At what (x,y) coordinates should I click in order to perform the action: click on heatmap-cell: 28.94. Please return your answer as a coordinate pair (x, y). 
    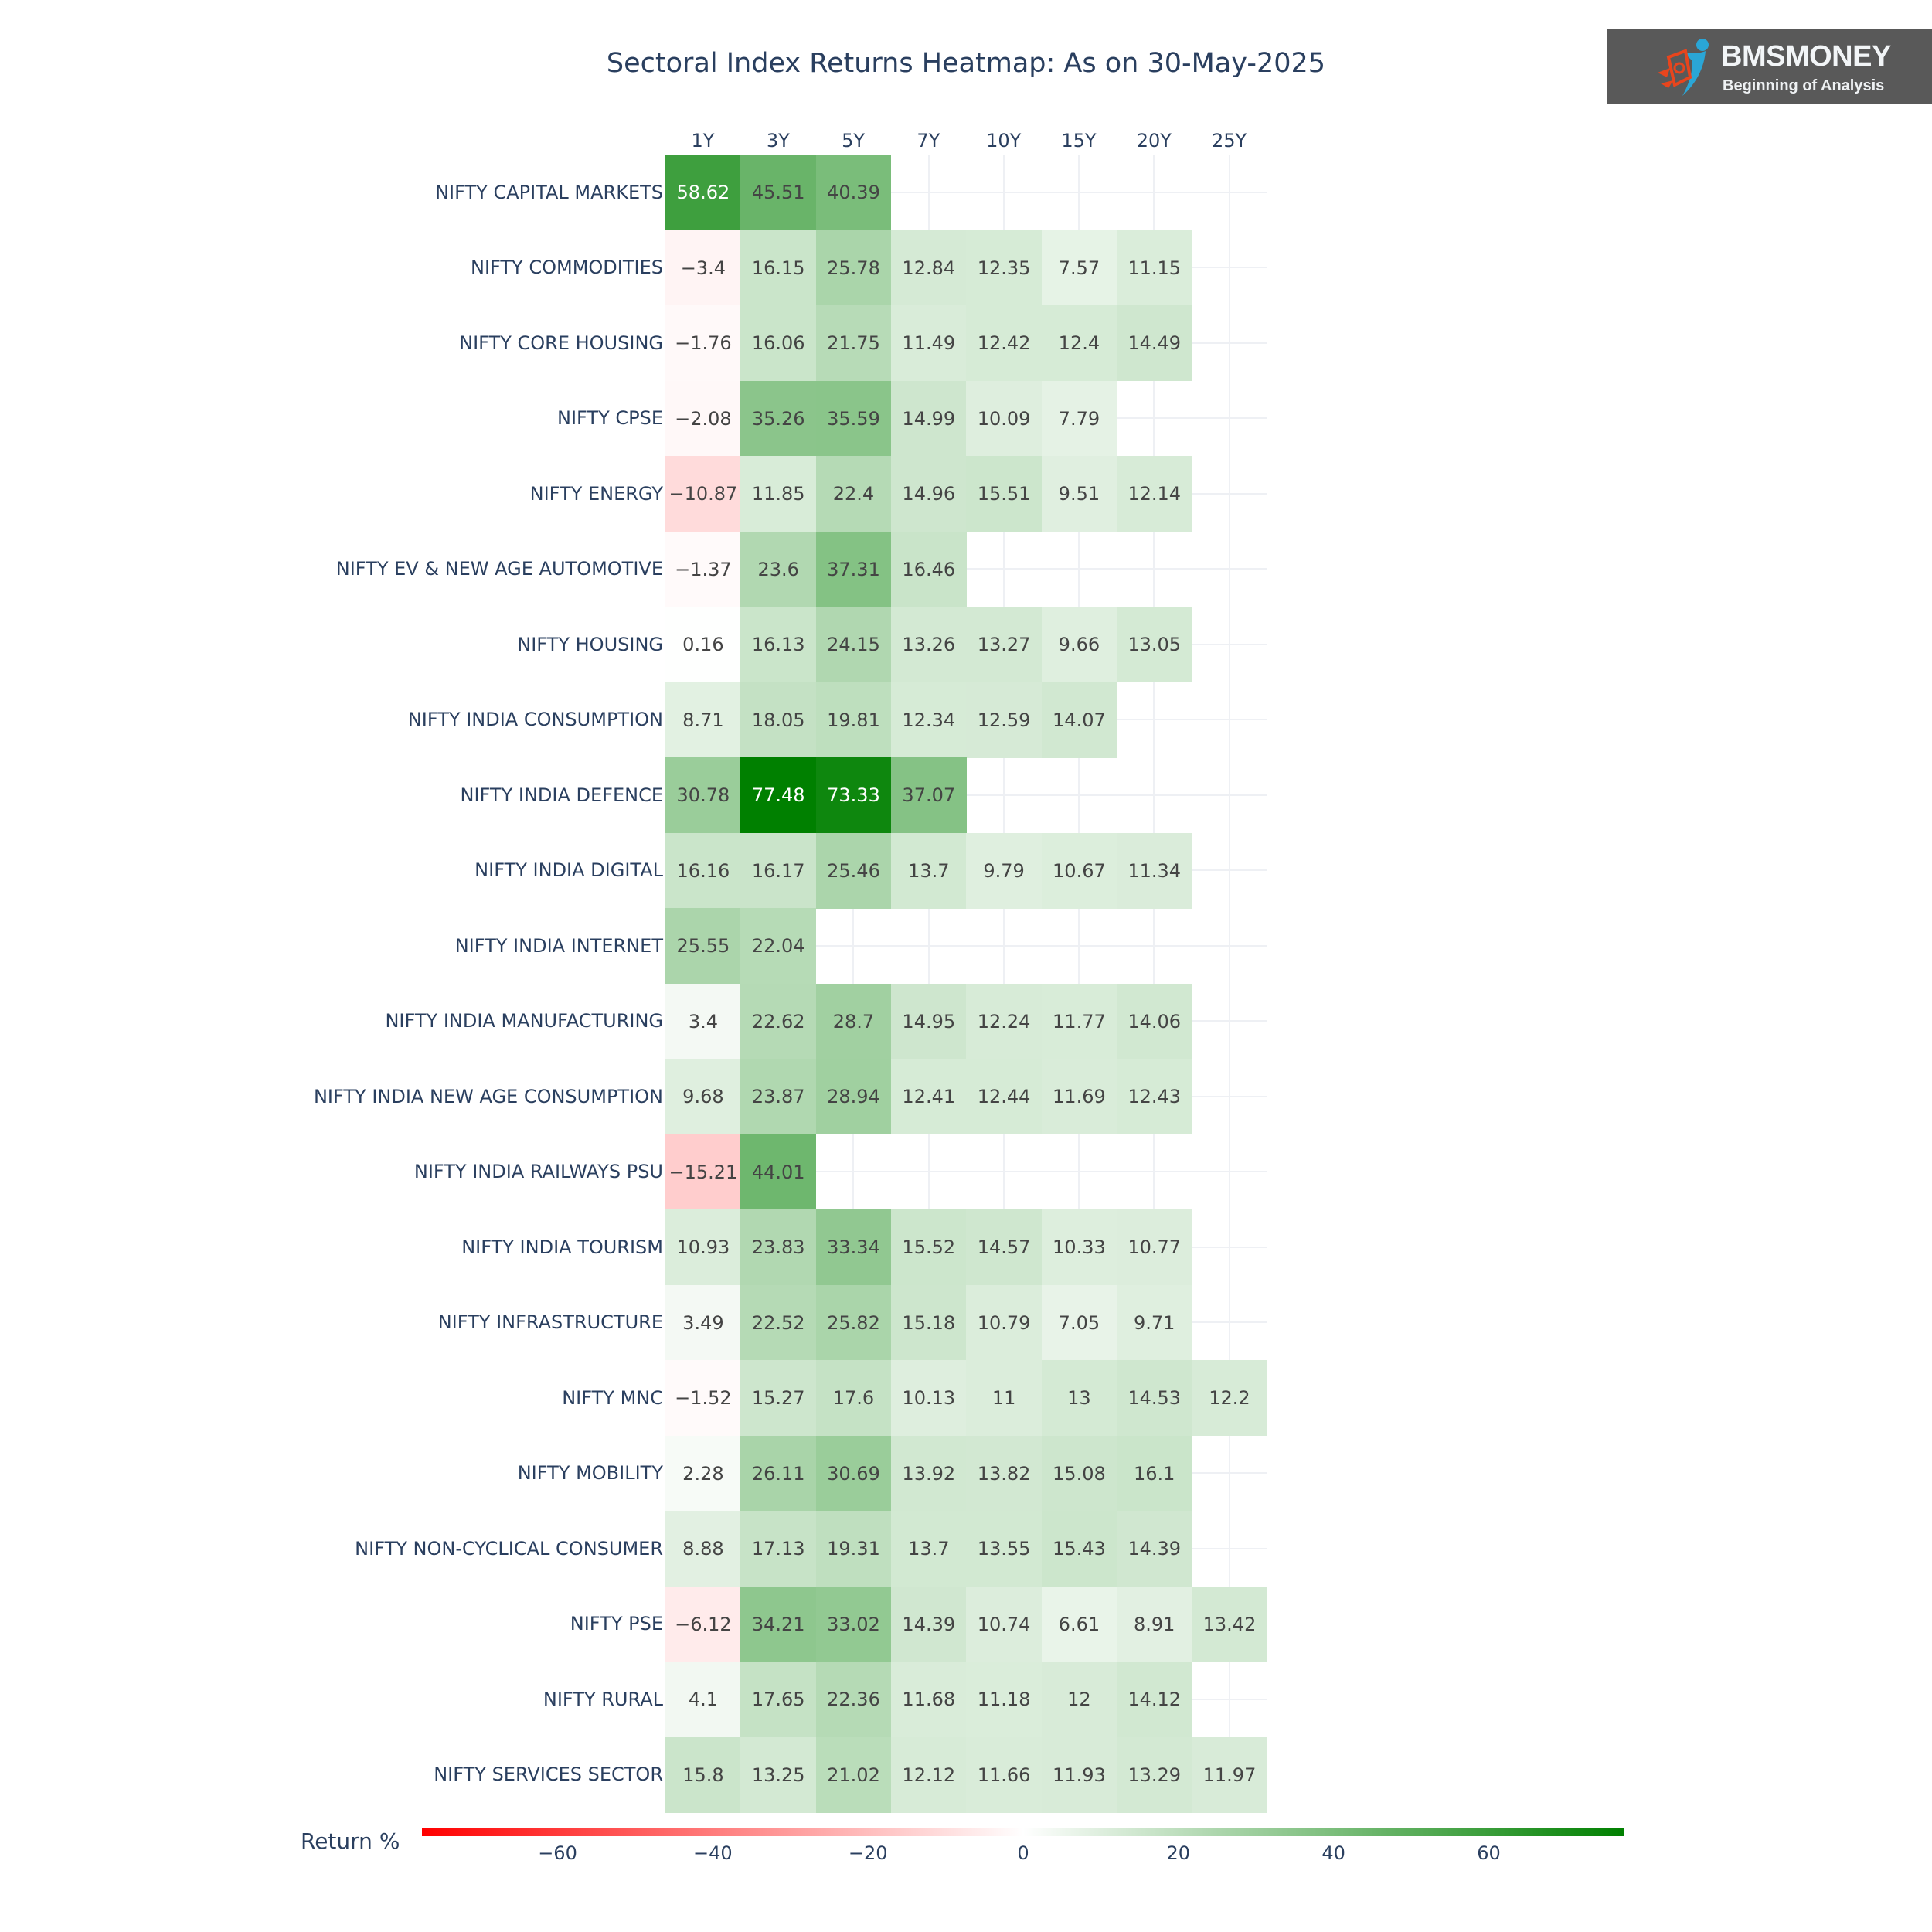
    Looking at the image, I should click on (854, 1097).